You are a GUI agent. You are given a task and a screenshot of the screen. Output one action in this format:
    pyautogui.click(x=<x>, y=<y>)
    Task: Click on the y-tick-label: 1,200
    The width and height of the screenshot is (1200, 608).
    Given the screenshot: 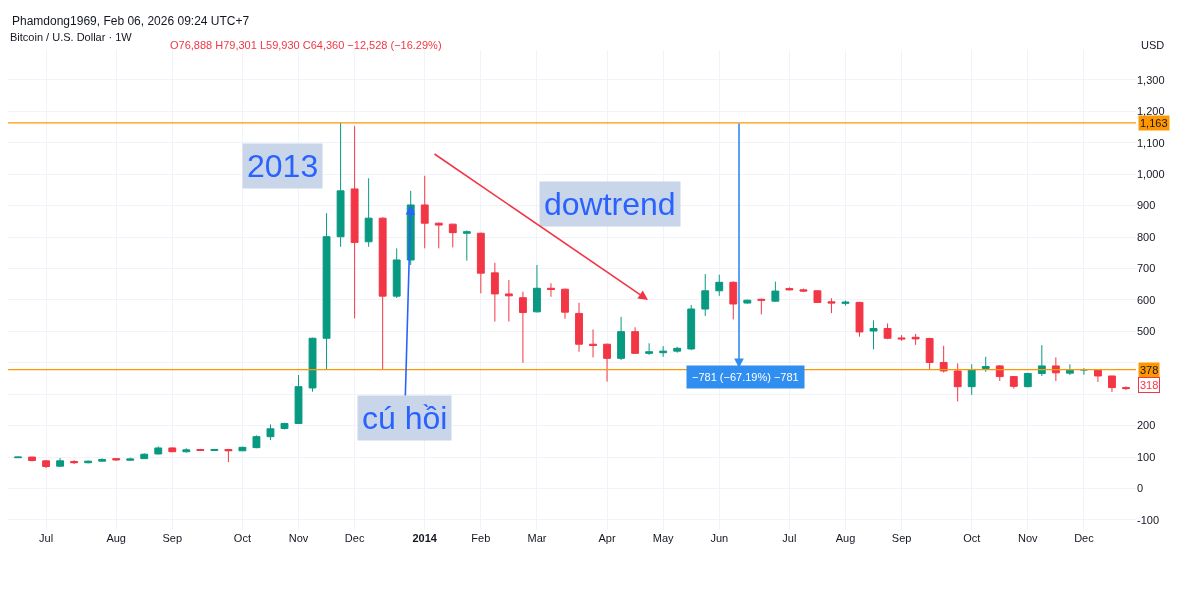 What is the action you would take?
    pyautogui.click(x=1151, y=111)
    